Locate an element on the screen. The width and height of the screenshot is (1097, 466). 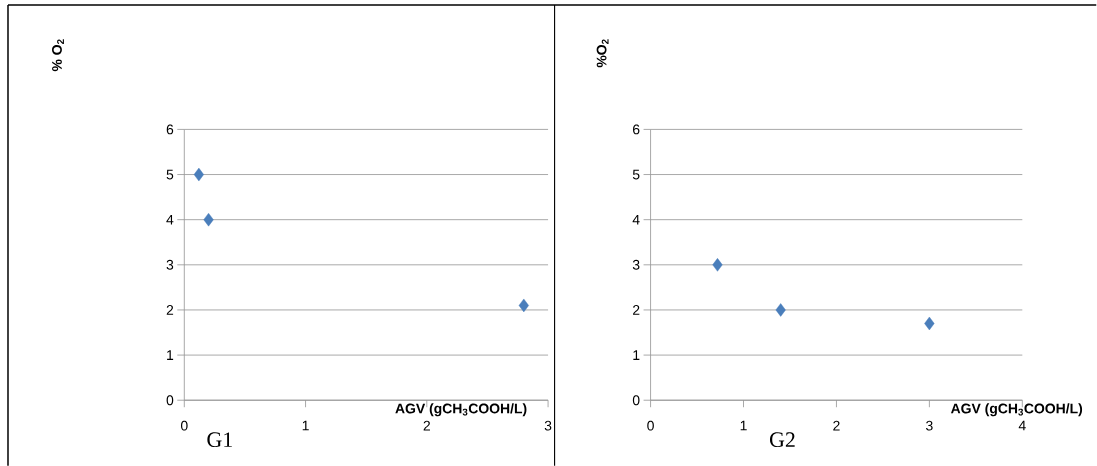
text: G1 is located at coordinates (219, 439).